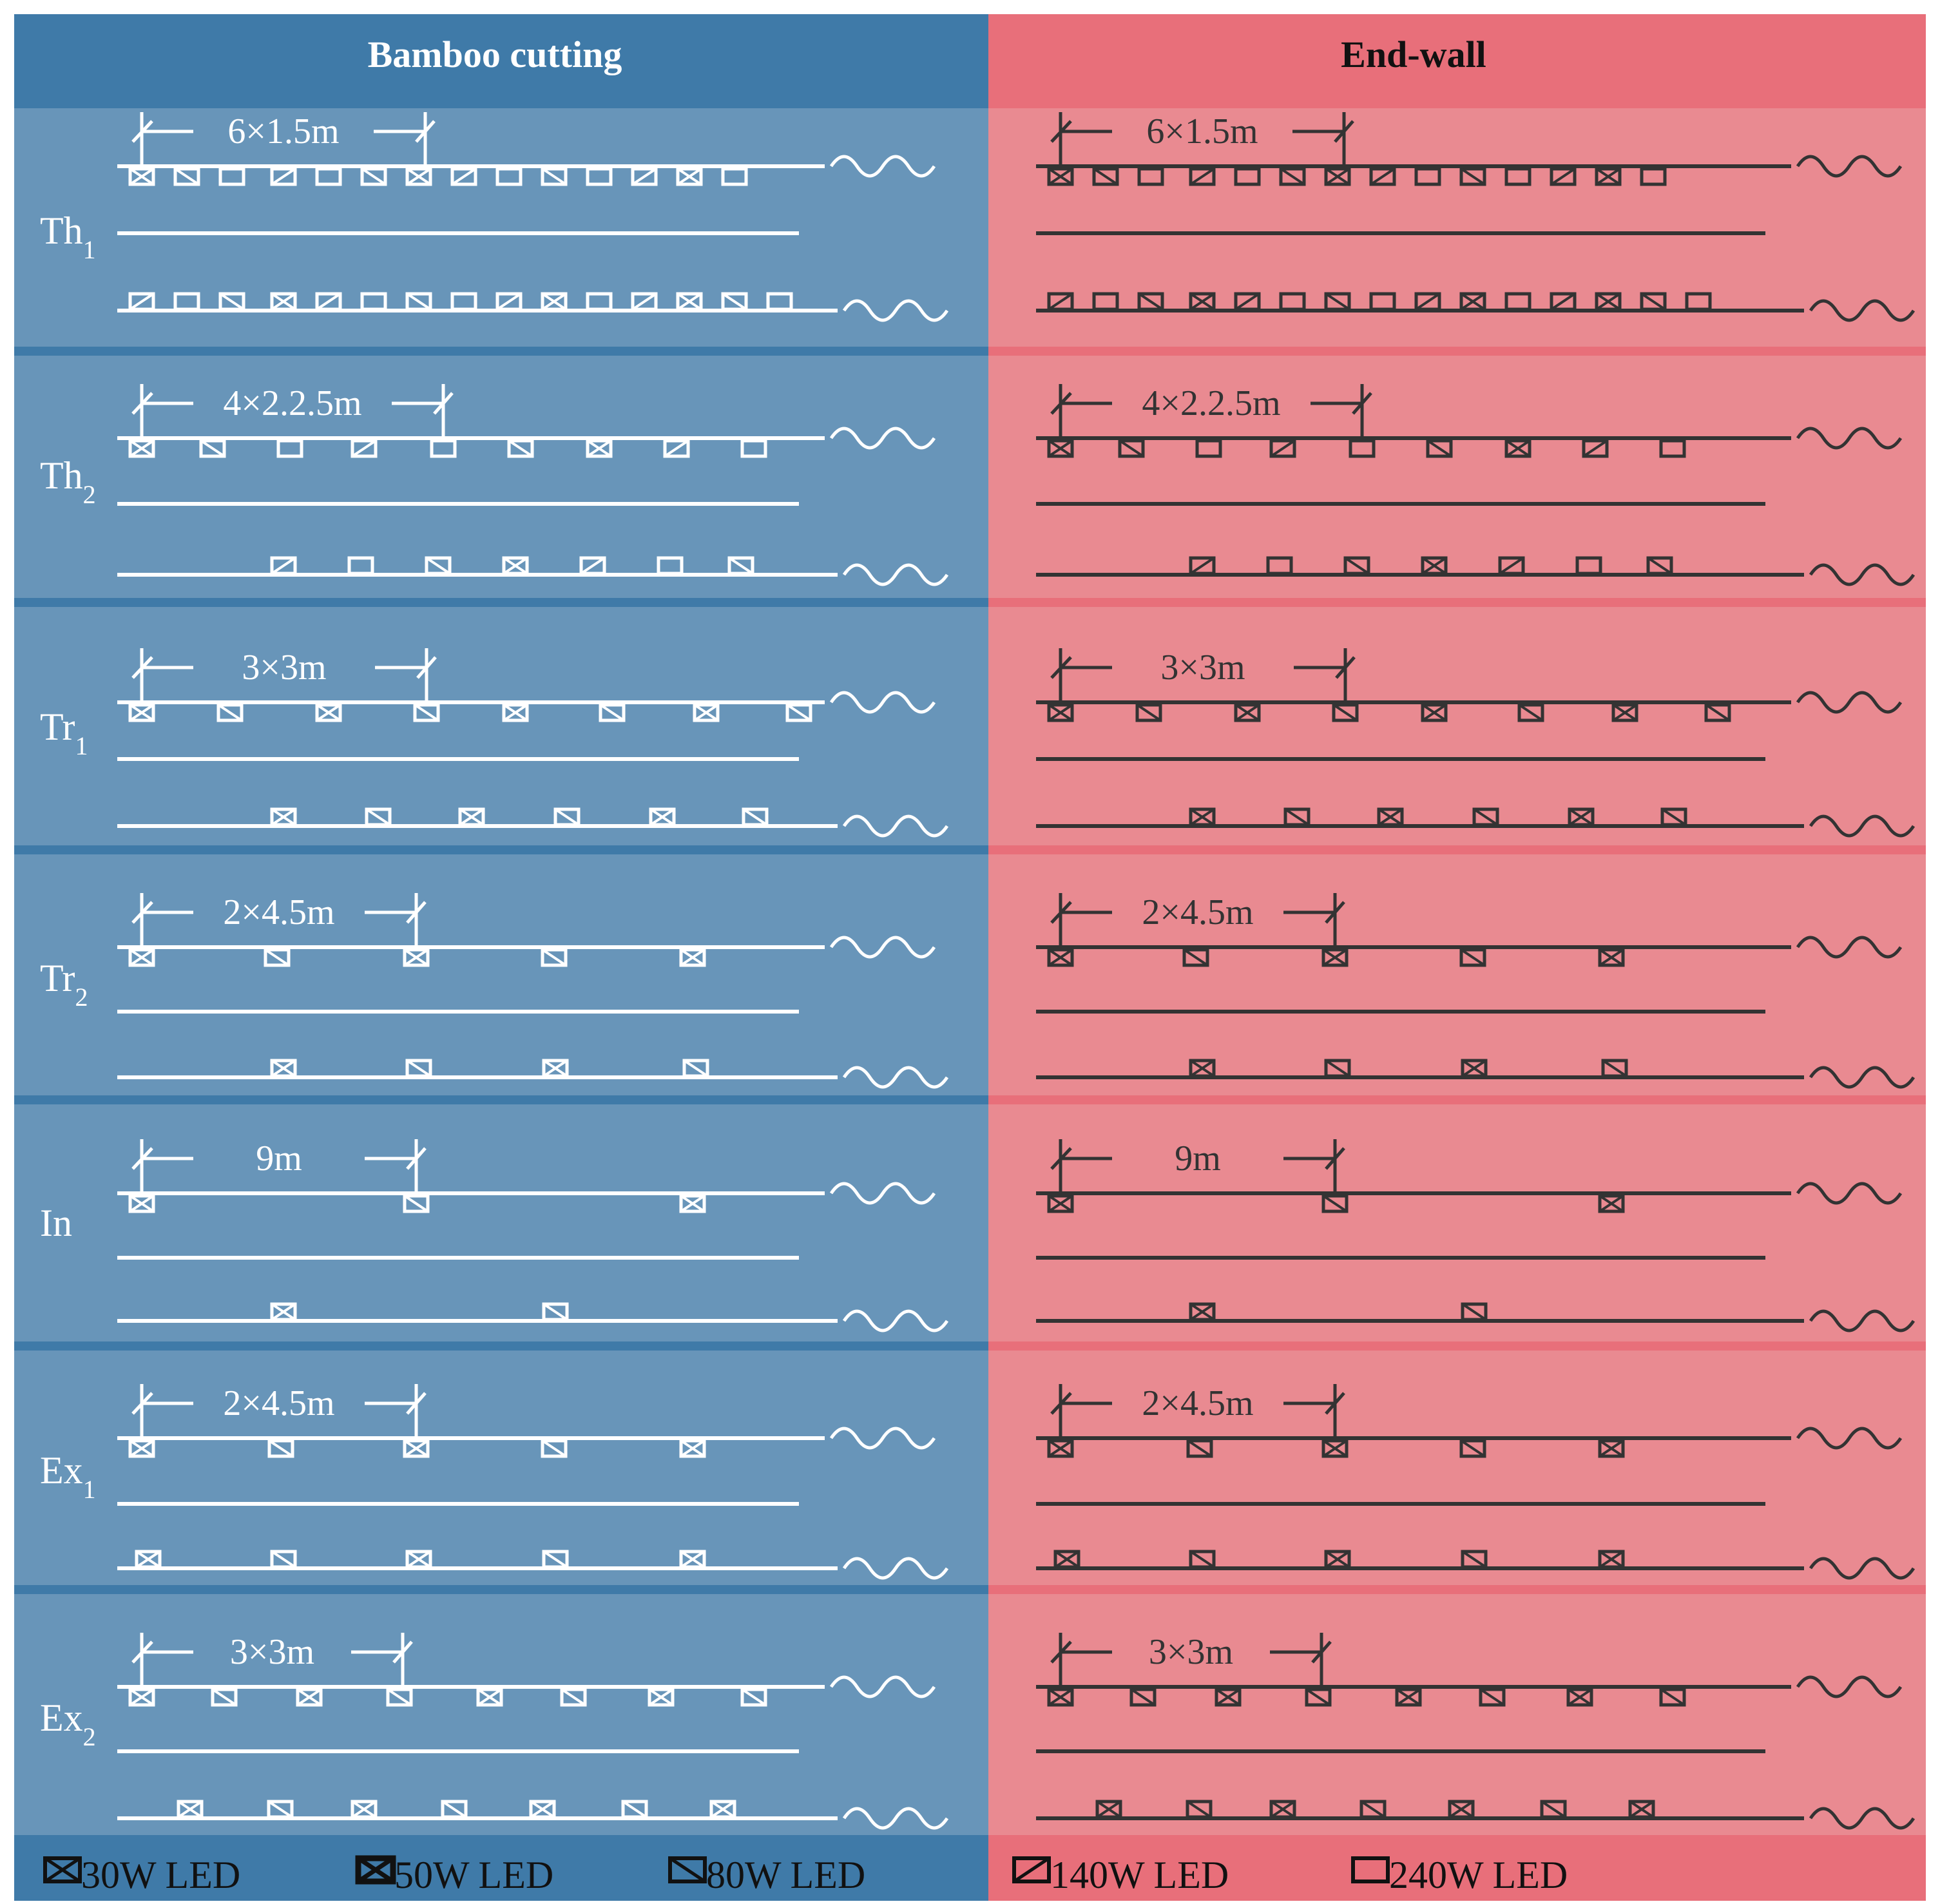 This screenshot has width=1940, height=1904. What do you see at coordinates (160, 1875) in the screenshot?
I see `legend-label-30w: 30W LED` at bounding box center [160, 1875].